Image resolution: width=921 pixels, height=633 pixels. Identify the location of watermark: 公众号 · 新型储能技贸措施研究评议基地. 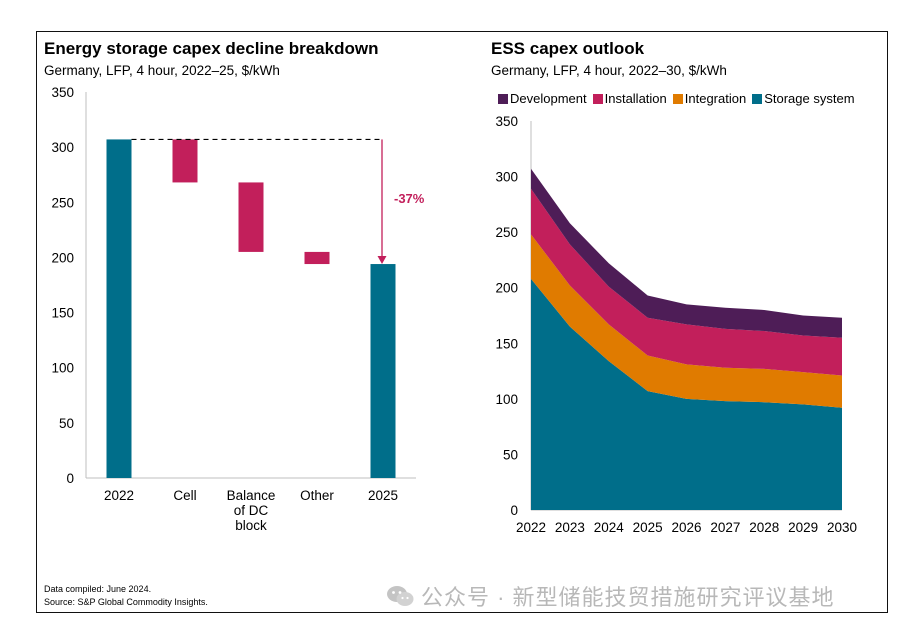
(610, 596).